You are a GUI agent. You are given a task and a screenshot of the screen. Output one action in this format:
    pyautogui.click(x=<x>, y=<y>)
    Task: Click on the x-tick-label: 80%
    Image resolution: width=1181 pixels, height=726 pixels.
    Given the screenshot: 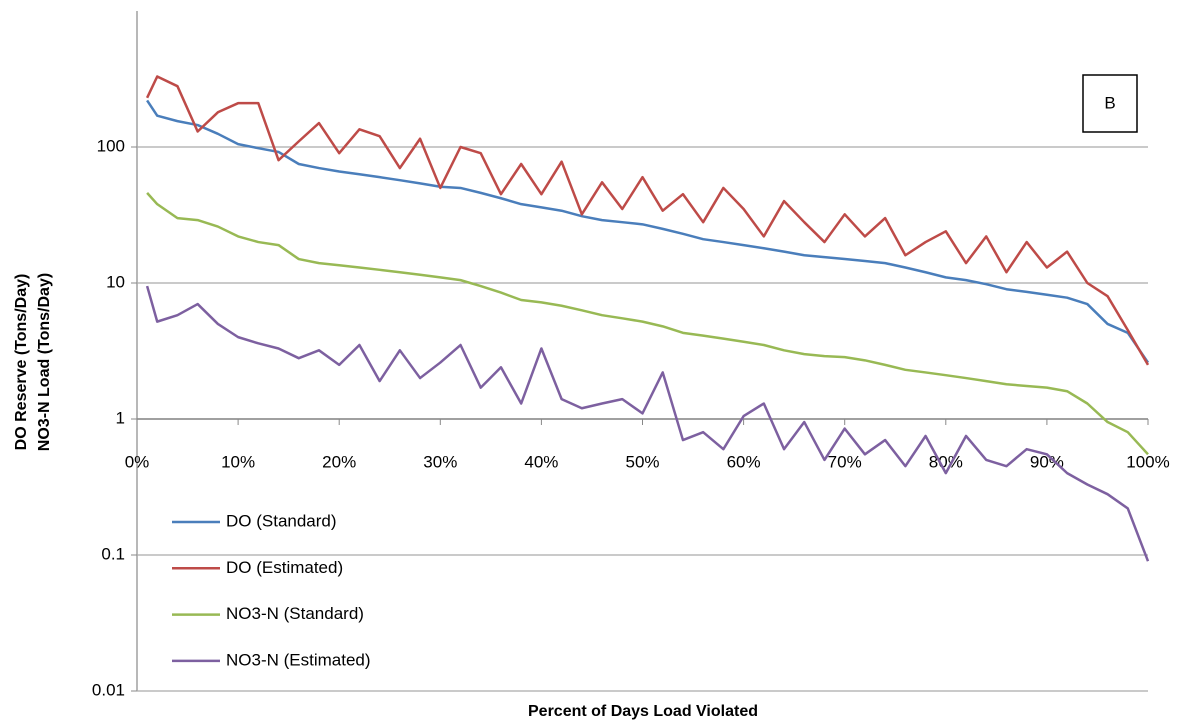 What is the action you would take?
    pyautogui.click(x=946, y=461)
    